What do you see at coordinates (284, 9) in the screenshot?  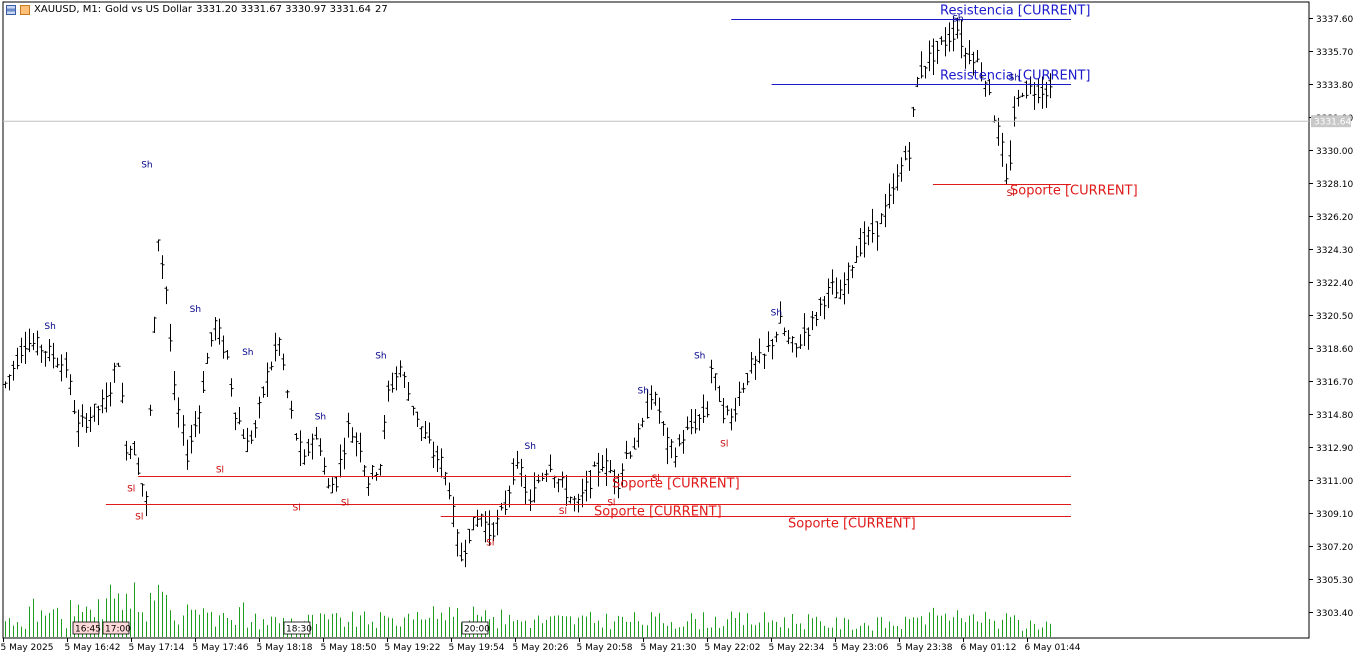 I see `ohlc-values: 3331.20 3331.67 3330.97 3331.64` at bounding box center [284, 9].